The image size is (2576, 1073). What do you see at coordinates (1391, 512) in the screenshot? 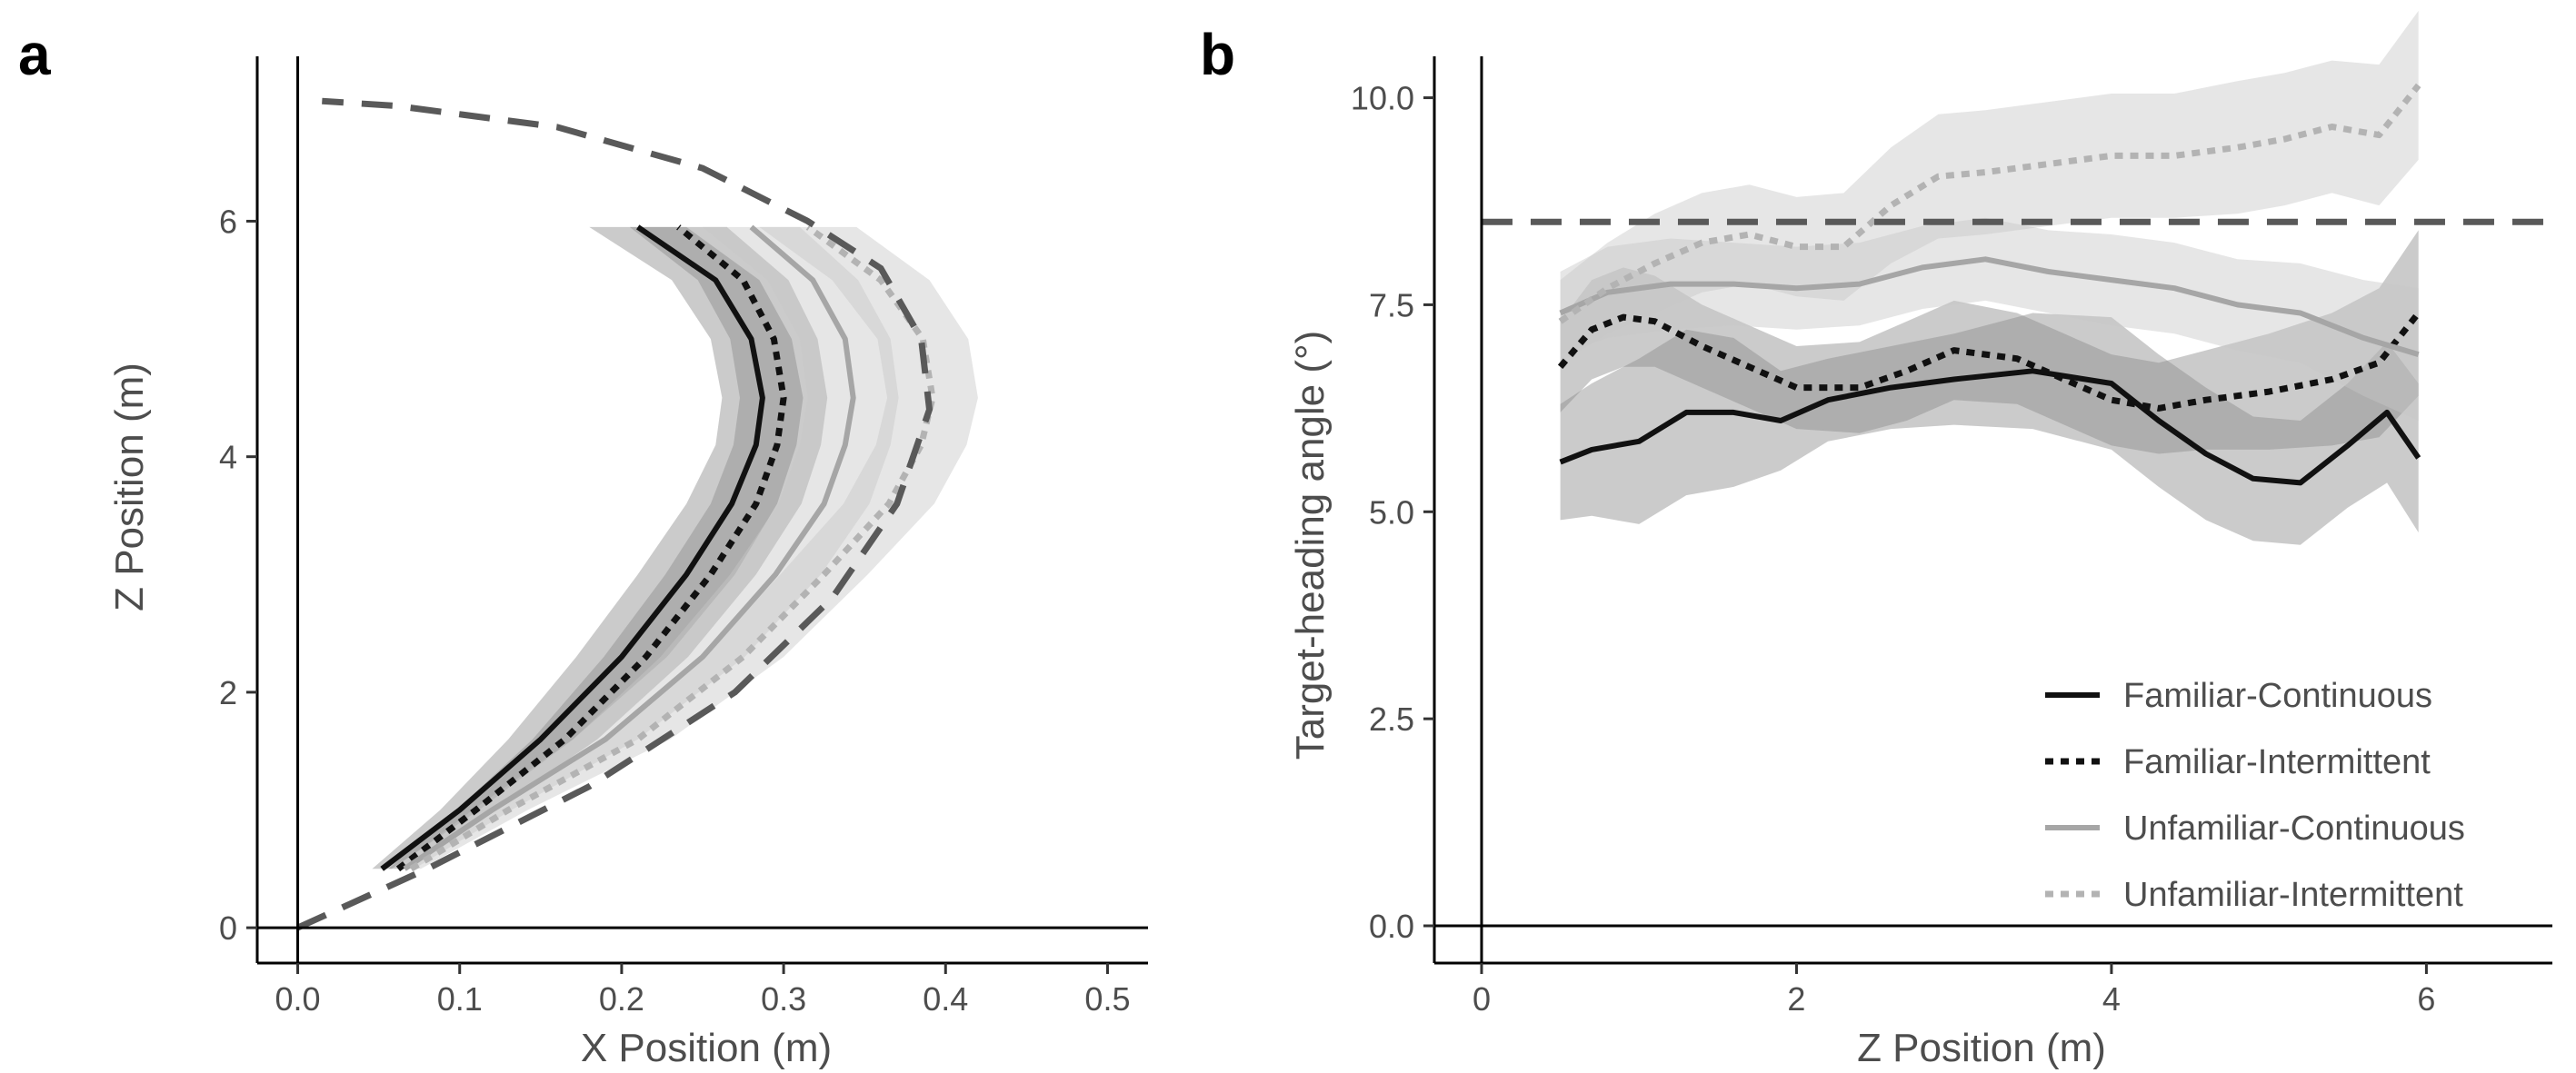
I see `panel-b-y-tick-label: 5.0` at bounding box center [1391, 512].